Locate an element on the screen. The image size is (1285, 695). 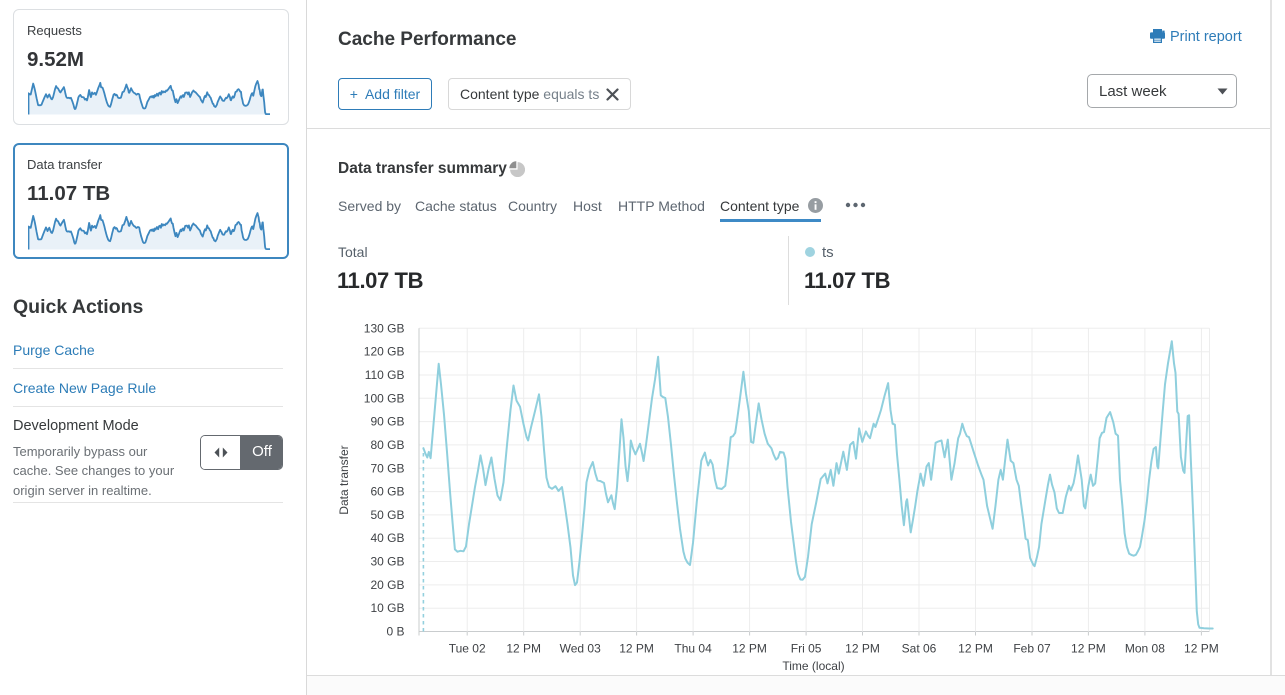
svg-text: 110 GB is located at coordinates (385, 375).